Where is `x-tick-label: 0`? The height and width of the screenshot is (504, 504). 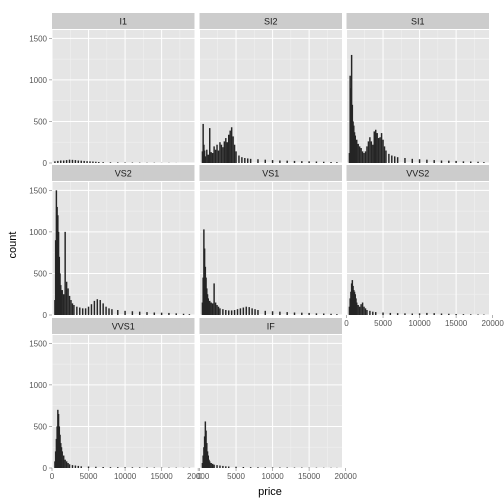 x-tick-label: 0 is located at coordinates (199, 476).